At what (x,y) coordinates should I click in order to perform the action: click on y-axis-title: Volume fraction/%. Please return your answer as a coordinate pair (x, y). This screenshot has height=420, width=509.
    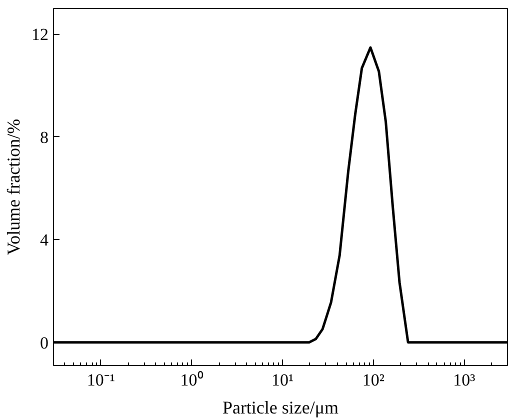
    Looking at the image, I should click on (14, 187).